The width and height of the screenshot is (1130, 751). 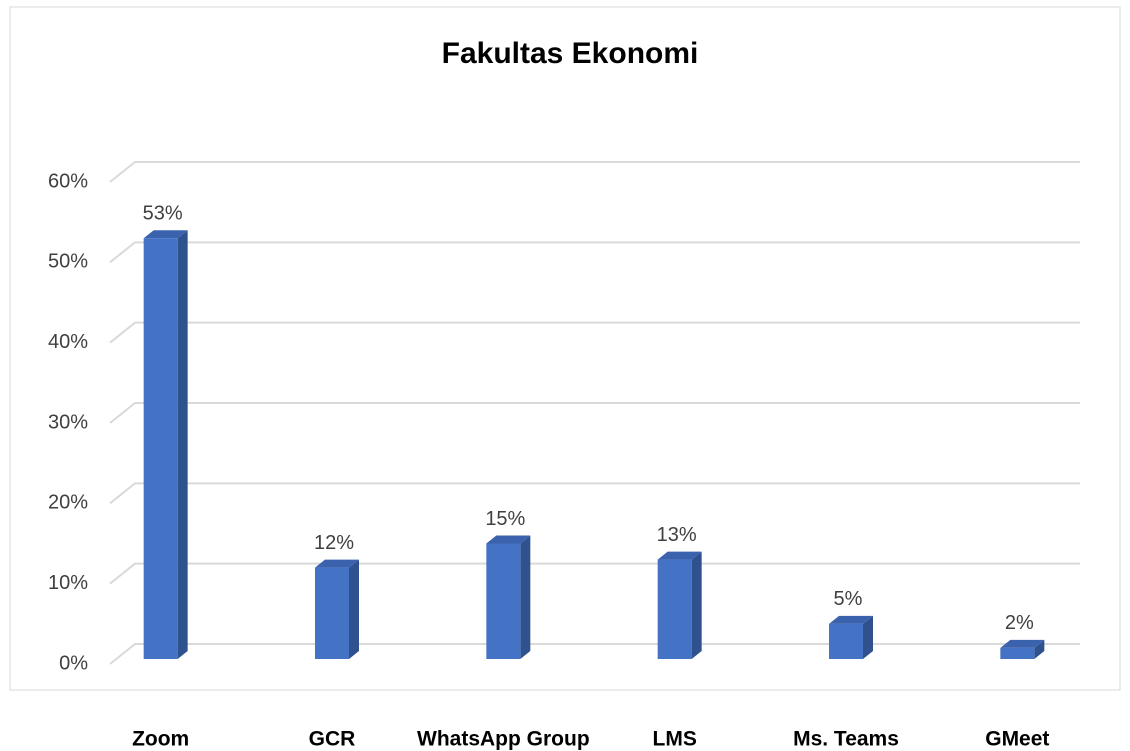 What do you see at coordinates (68, 262) in the screenshot?
I see `y-tick-label: 50%` at bounding box center [68, 262].